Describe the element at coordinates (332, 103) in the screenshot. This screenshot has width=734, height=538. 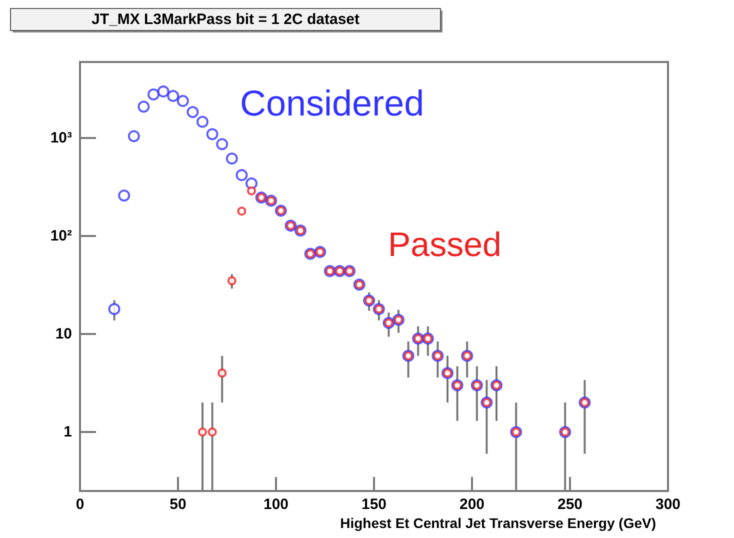
I see `series-label: Considered` at that location.